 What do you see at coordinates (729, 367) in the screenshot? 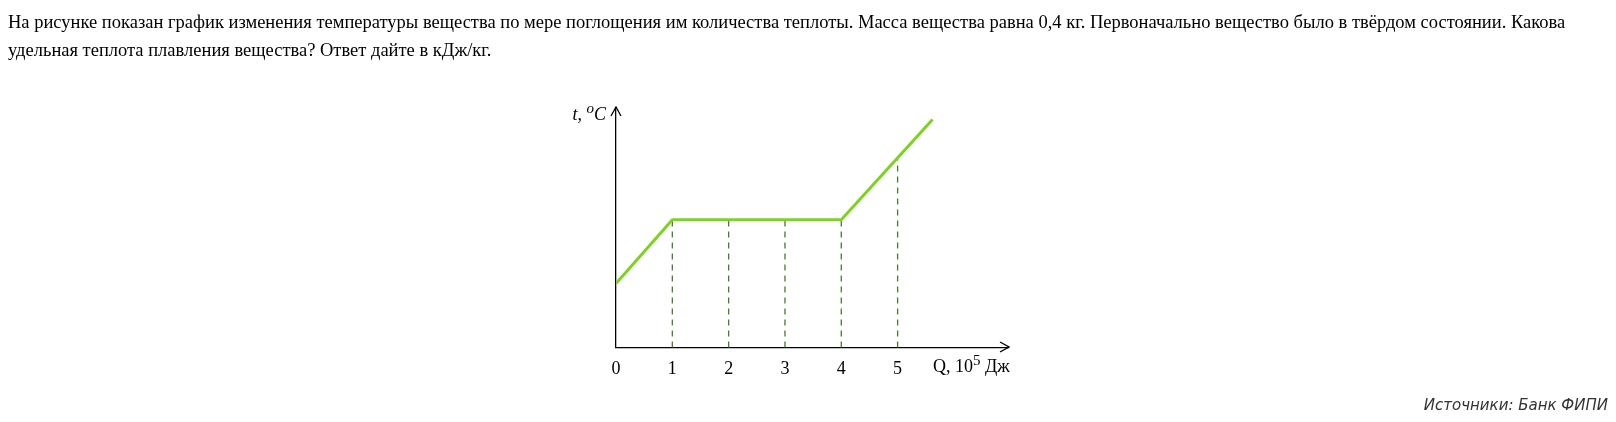
I see `x-tick-label: 2` at bounding box center [729, 367].